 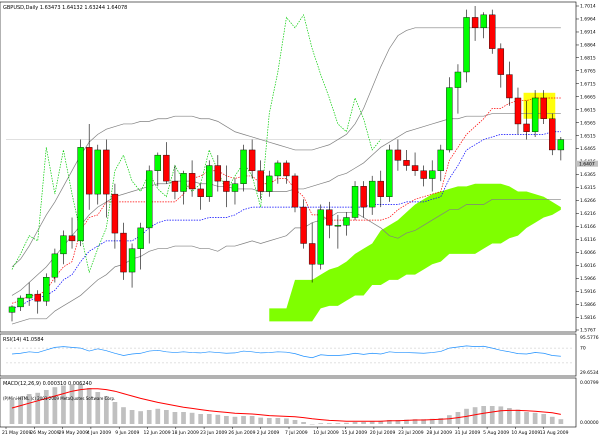 I want to click on price-tick-label: 1.6615, so click(x=588, y=110).